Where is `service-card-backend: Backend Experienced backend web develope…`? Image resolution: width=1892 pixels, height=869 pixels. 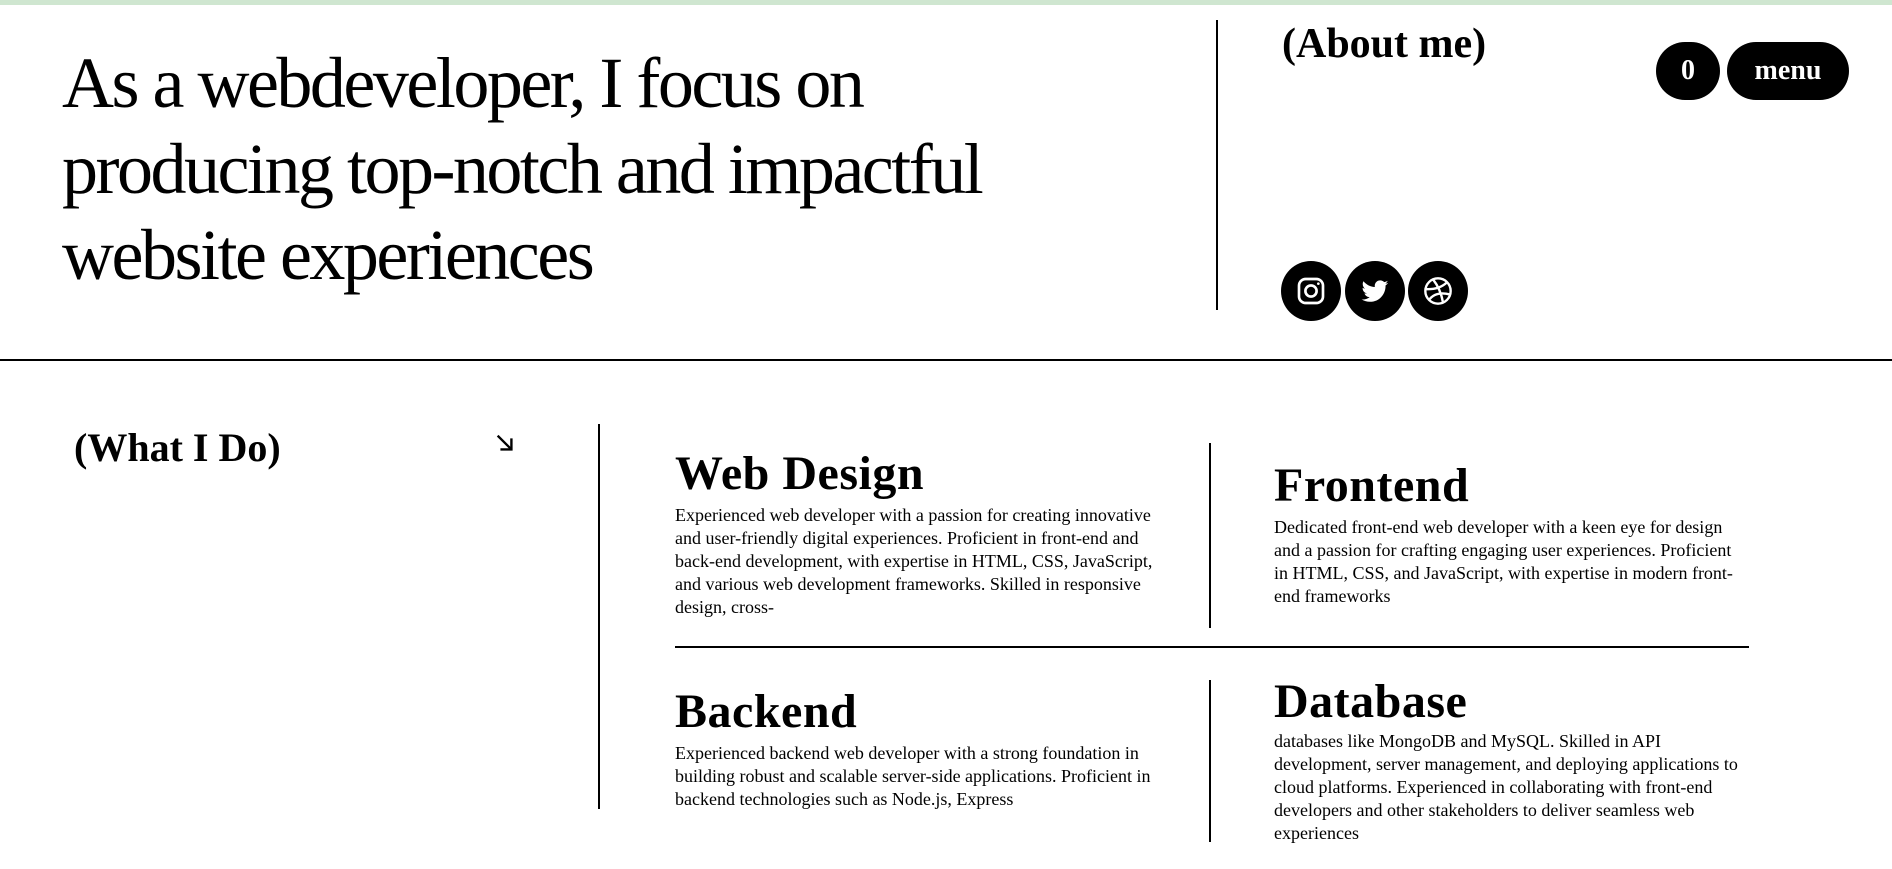 service-card-backend: Backend Experienced backend web develope… is located at coordinates (915, 771).